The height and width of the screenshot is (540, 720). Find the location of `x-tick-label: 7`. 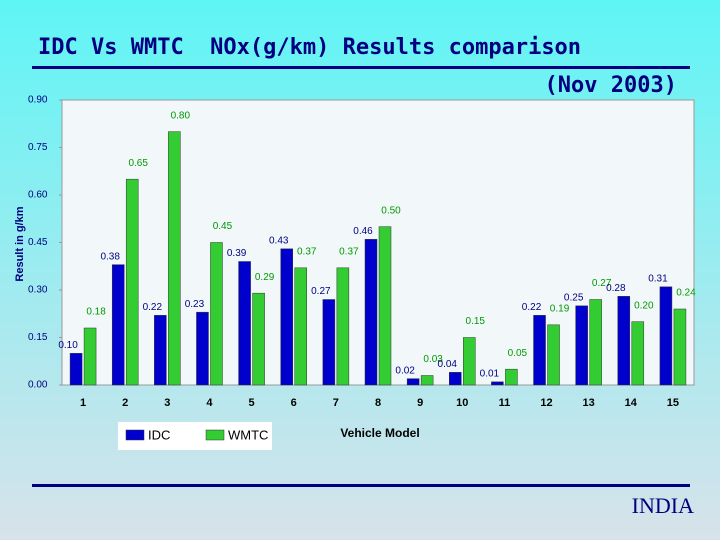

x-tick-label: 7 is located at coordinates (336, 403).